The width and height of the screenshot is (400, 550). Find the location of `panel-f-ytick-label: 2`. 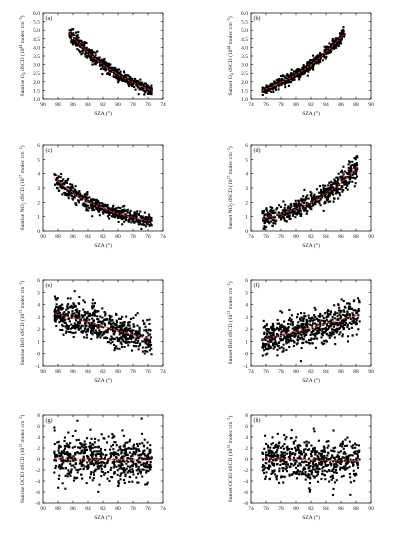

panel-f-ytick-label: 2 is located at coordinates (246, 330).